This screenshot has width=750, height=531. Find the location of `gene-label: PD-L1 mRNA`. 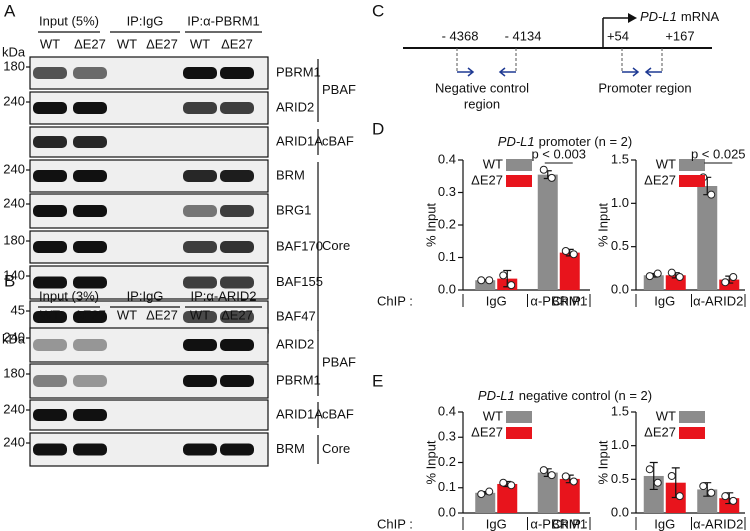

gene-label: PD-L1 mRNA is located at coordinates (679, 16).